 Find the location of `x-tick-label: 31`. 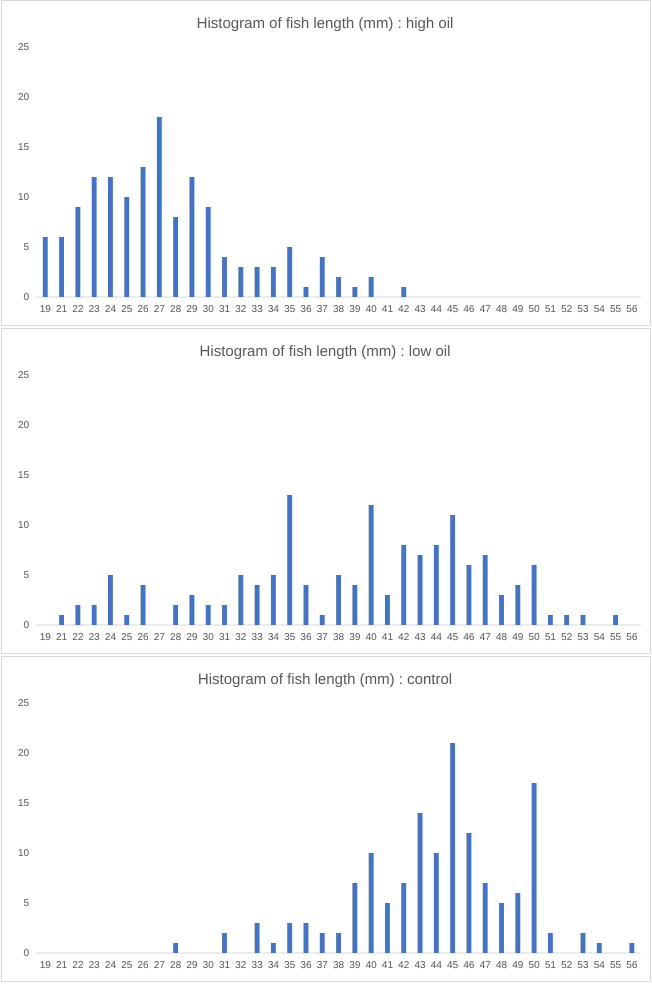

x-tick-label: 31 is located at coordinates (224, 965).